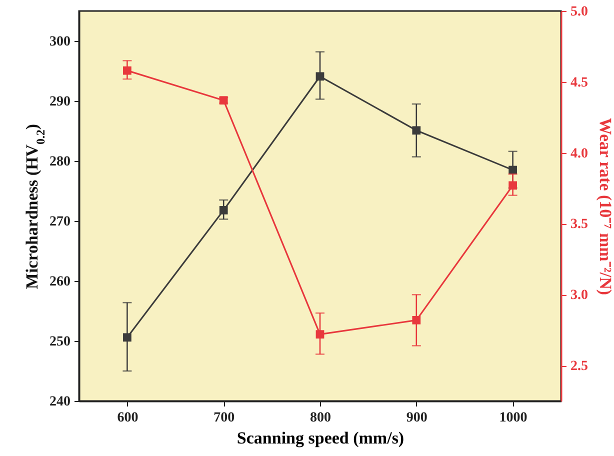 The width and height of the screenshot is (614, 456). I want to click on y-tick-label: 280, so click(60, 162).